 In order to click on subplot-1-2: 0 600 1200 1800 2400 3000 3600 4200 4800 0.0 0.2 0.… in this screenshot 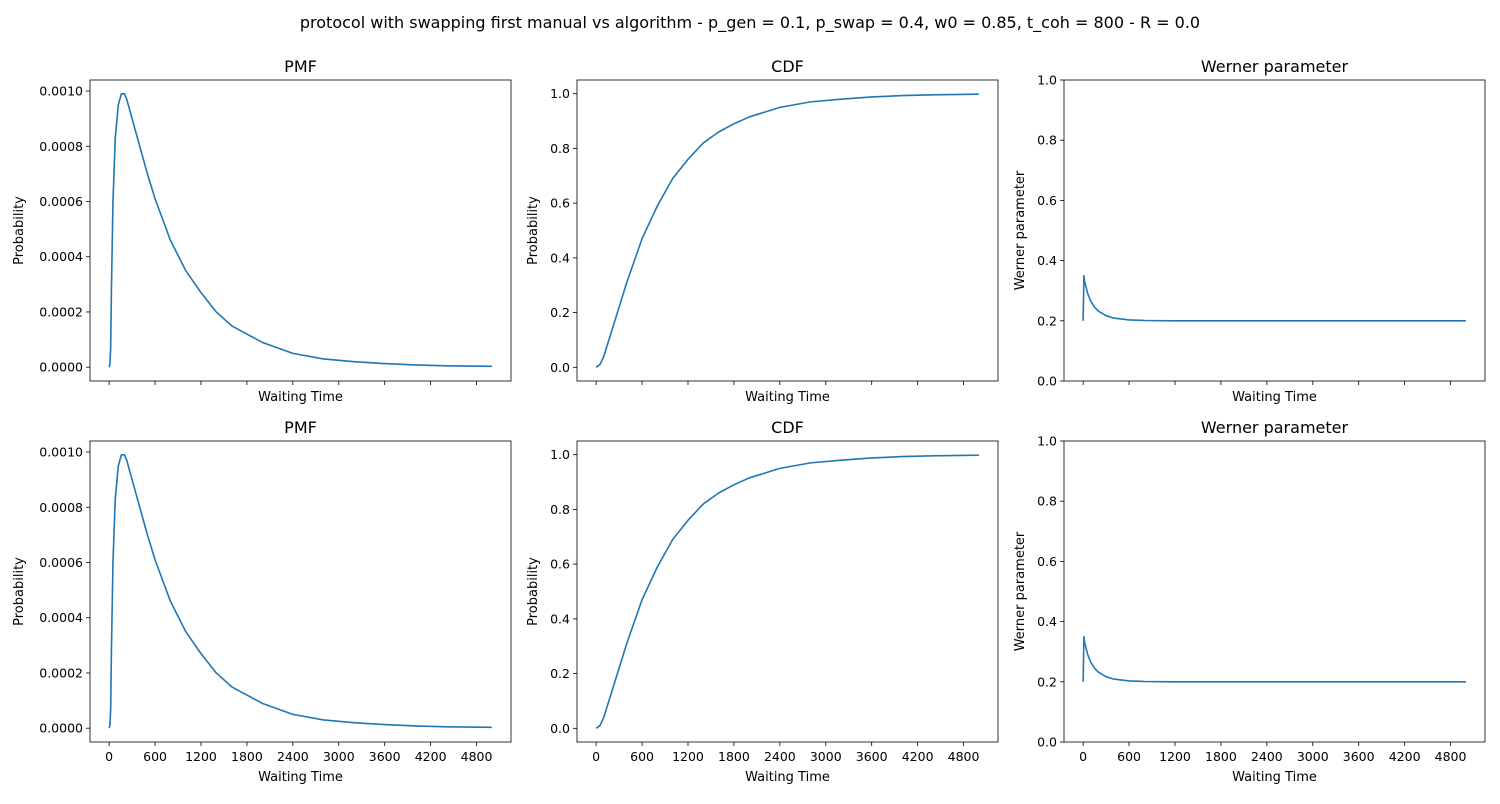, I will do `click(1249, 601)`.